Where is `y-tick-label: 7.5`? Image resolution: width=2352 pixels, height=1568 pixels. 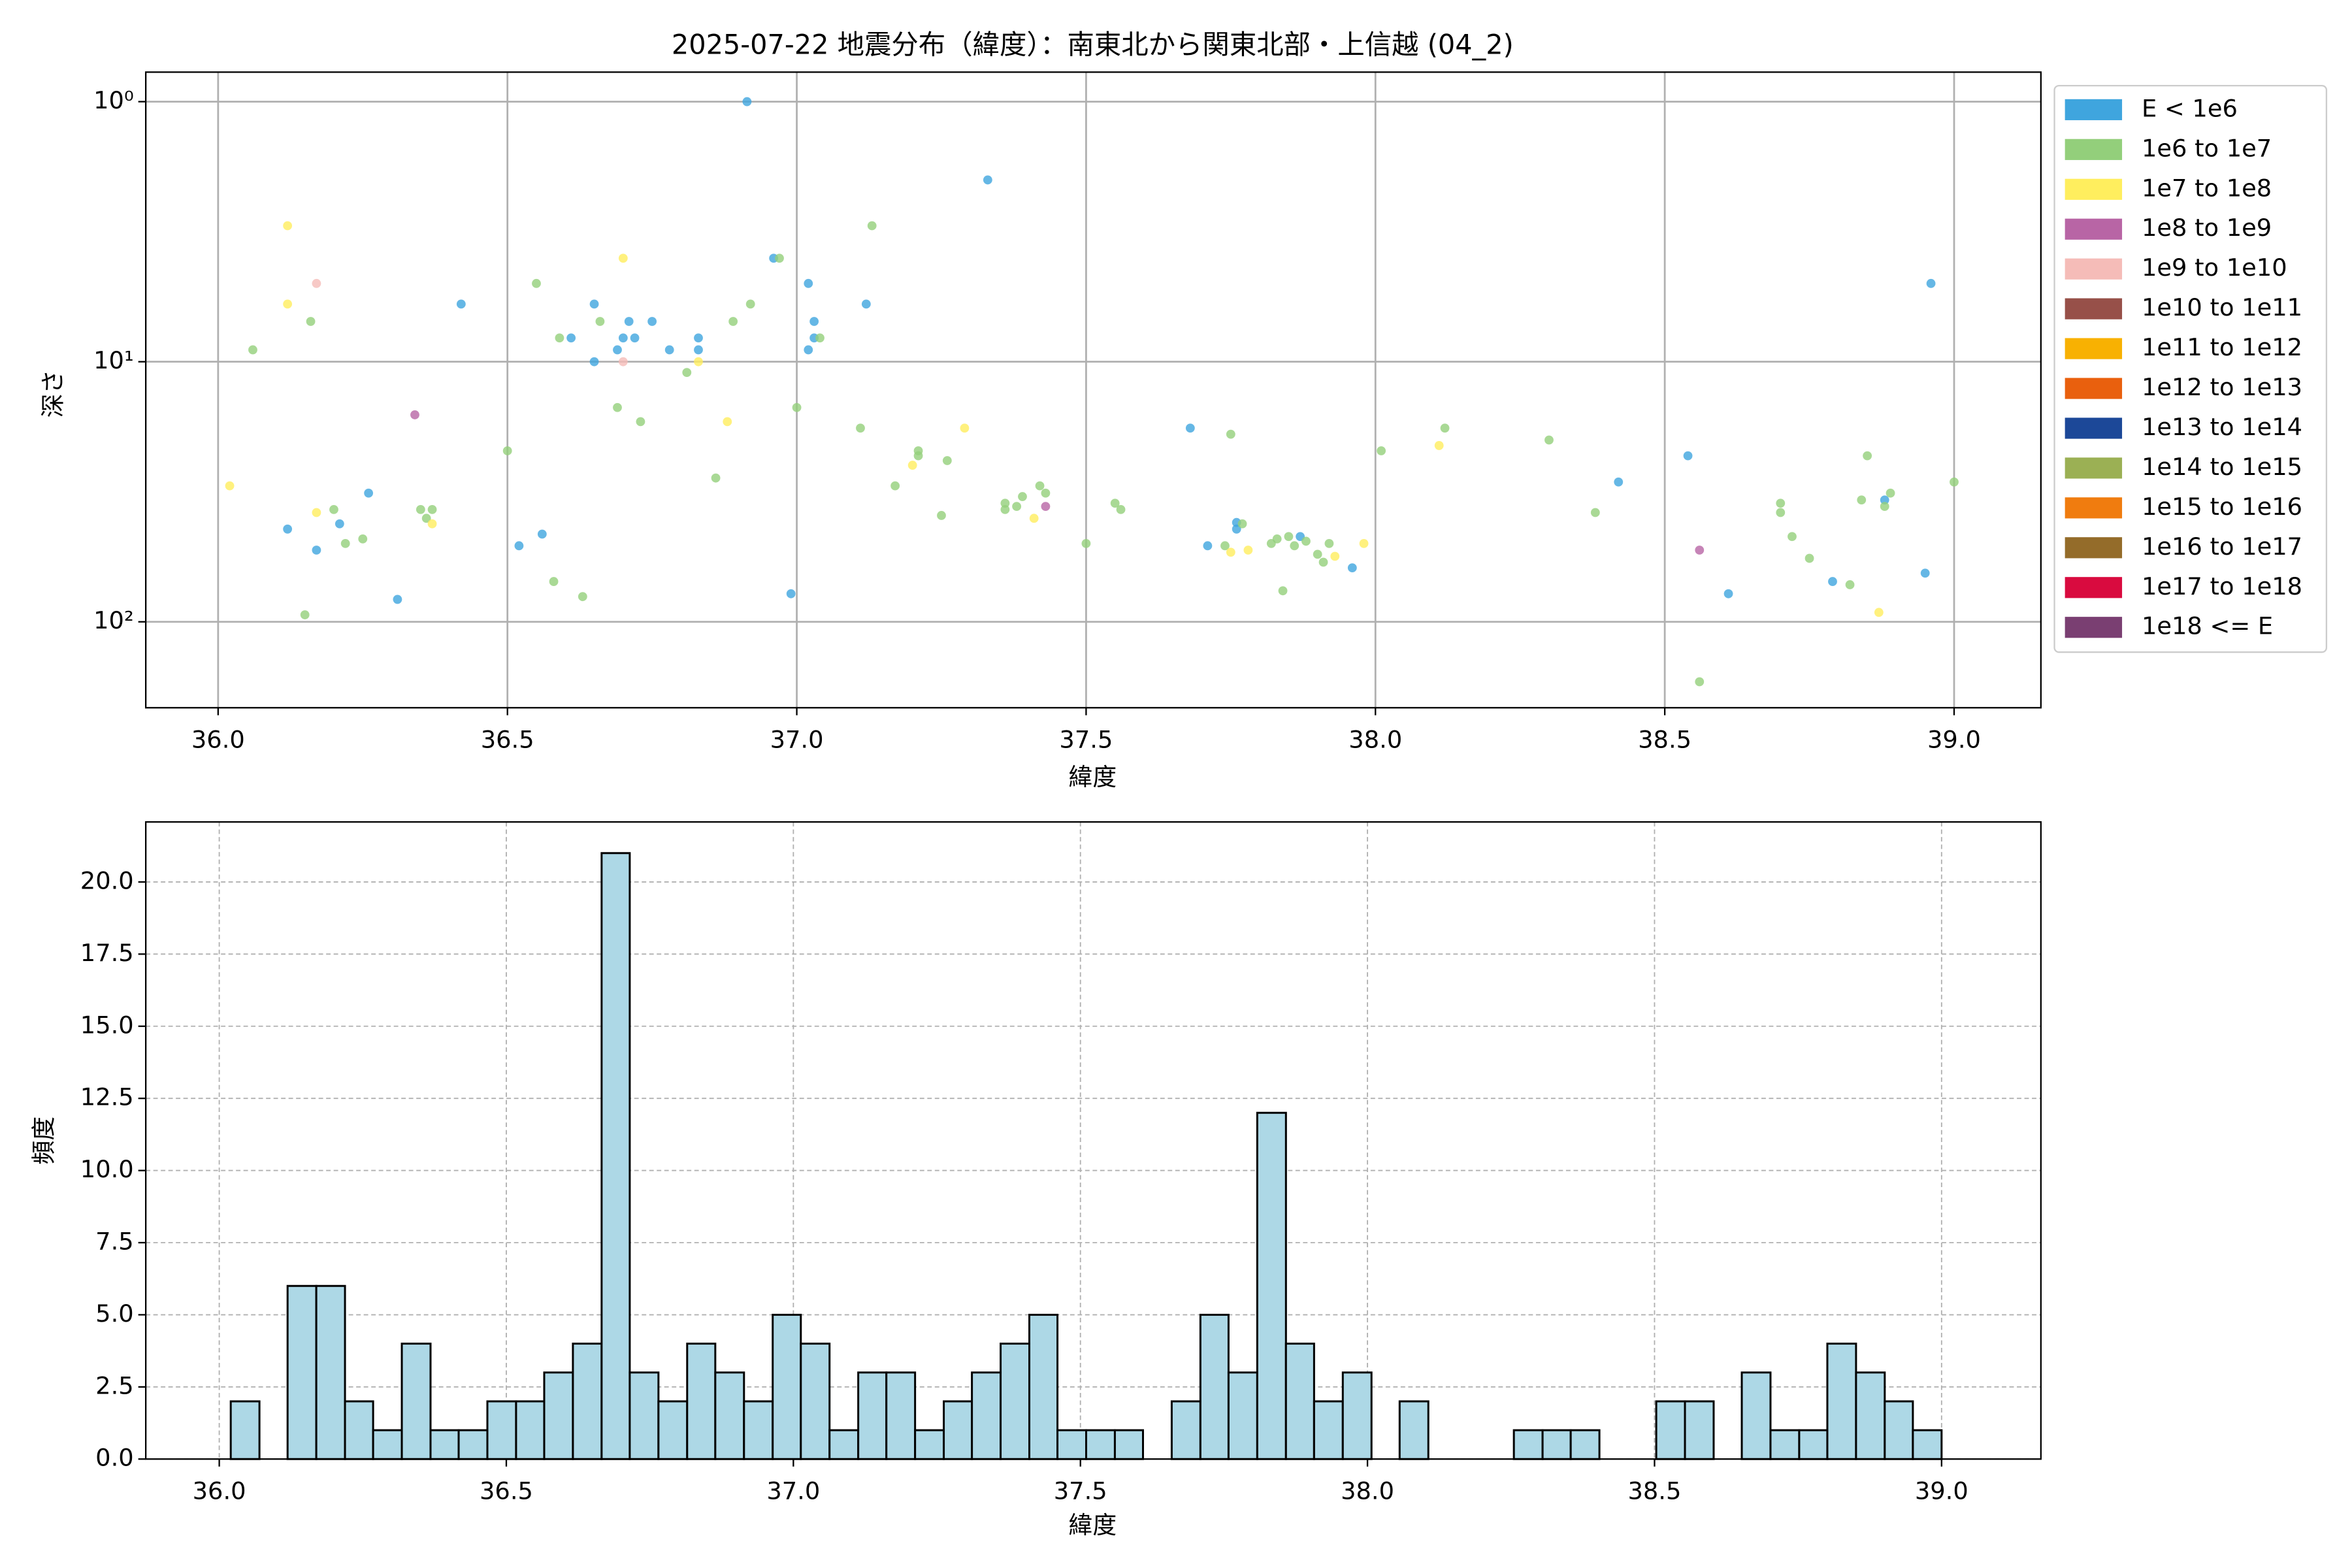 y-tick-label: 7.5 is located at coordinates (114, 1242).